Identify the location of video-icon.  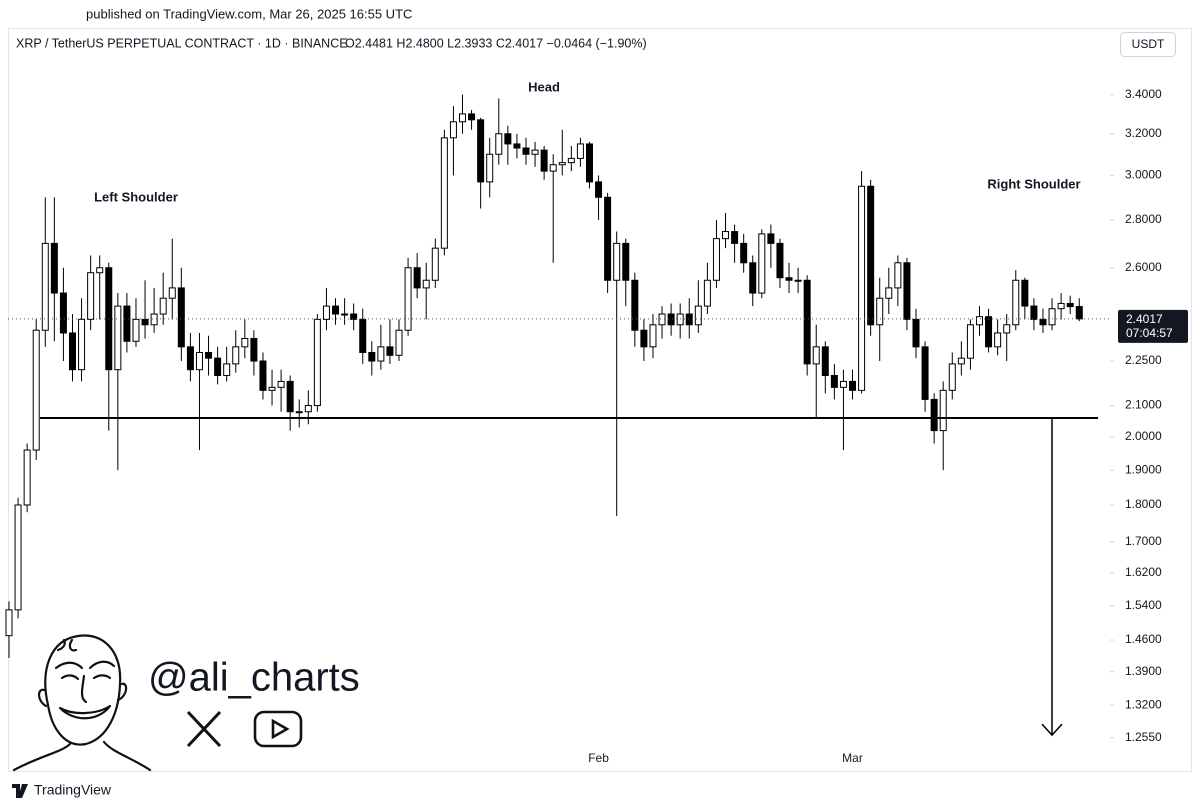
(278, 729).